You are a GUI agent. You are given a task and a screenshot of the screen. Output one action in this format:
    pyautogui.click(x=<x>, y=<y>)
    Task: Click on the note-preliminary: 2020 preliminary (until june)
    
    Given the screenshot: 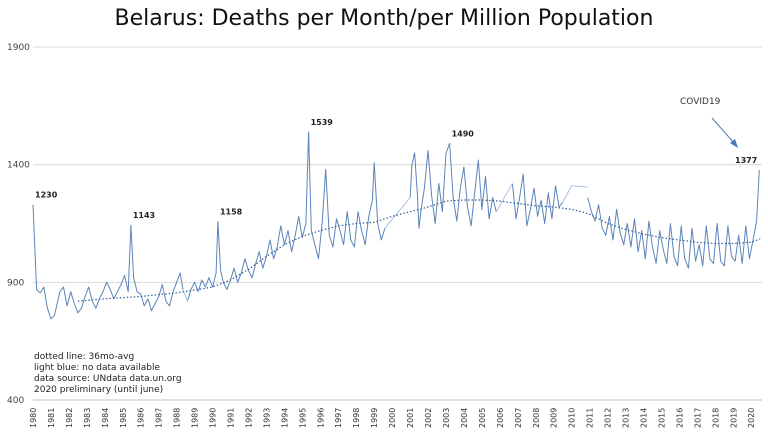 What is the action you would take?
    pyautogui.click(x=99, y=390)
    